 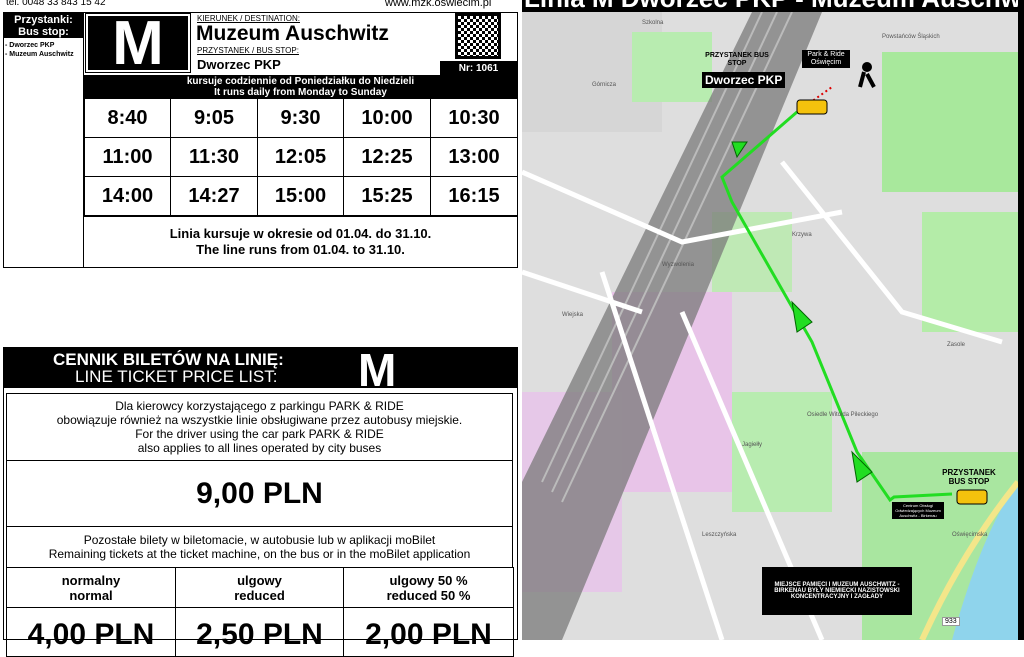 What do you see at coordinates (91, 632) in the screenshot?
I see `ticket-price: 4,00 PLN` at bounding box center [91, 632].